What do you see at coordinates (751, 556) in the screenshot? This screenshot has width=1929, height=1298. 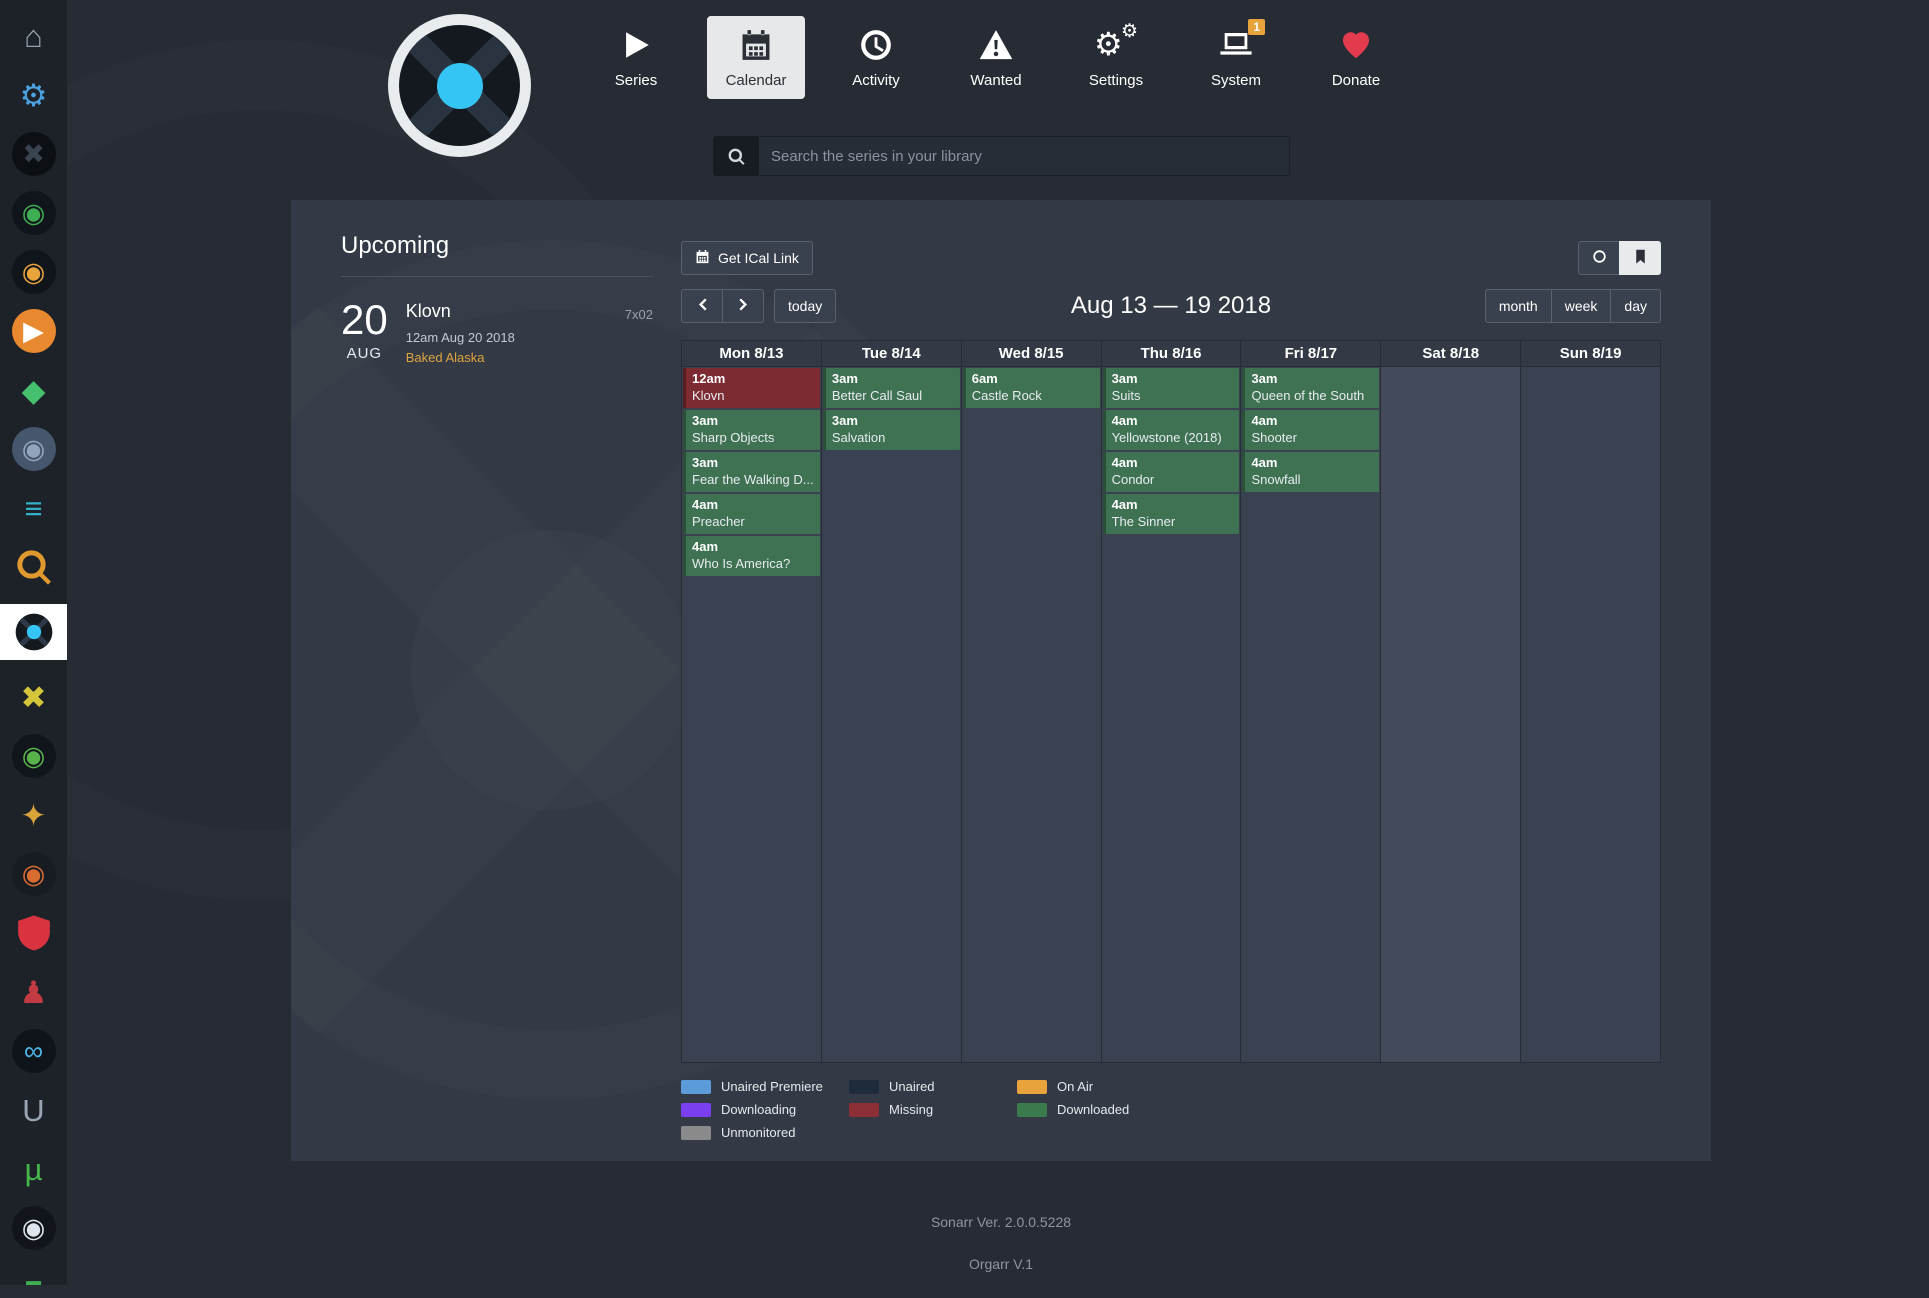 I see `calendar-event: 4am Who Is America?` at bounding box center [751, 556].